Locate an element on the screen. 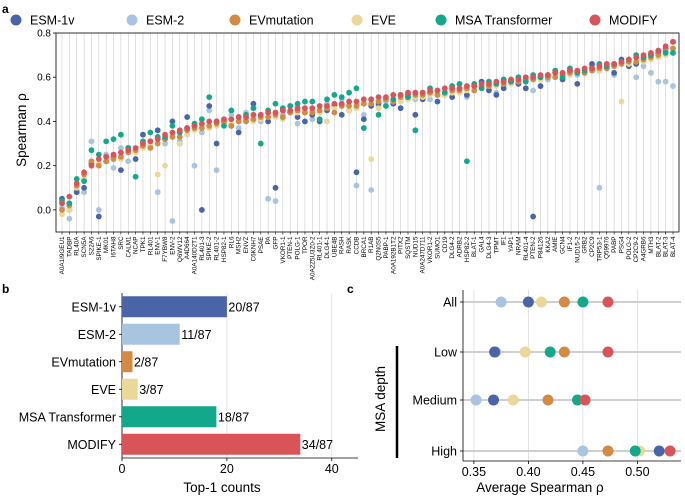 This screenshot has height=497, width=685. panel-a-xtick-label: RASH is located at coordinates (342, 245).